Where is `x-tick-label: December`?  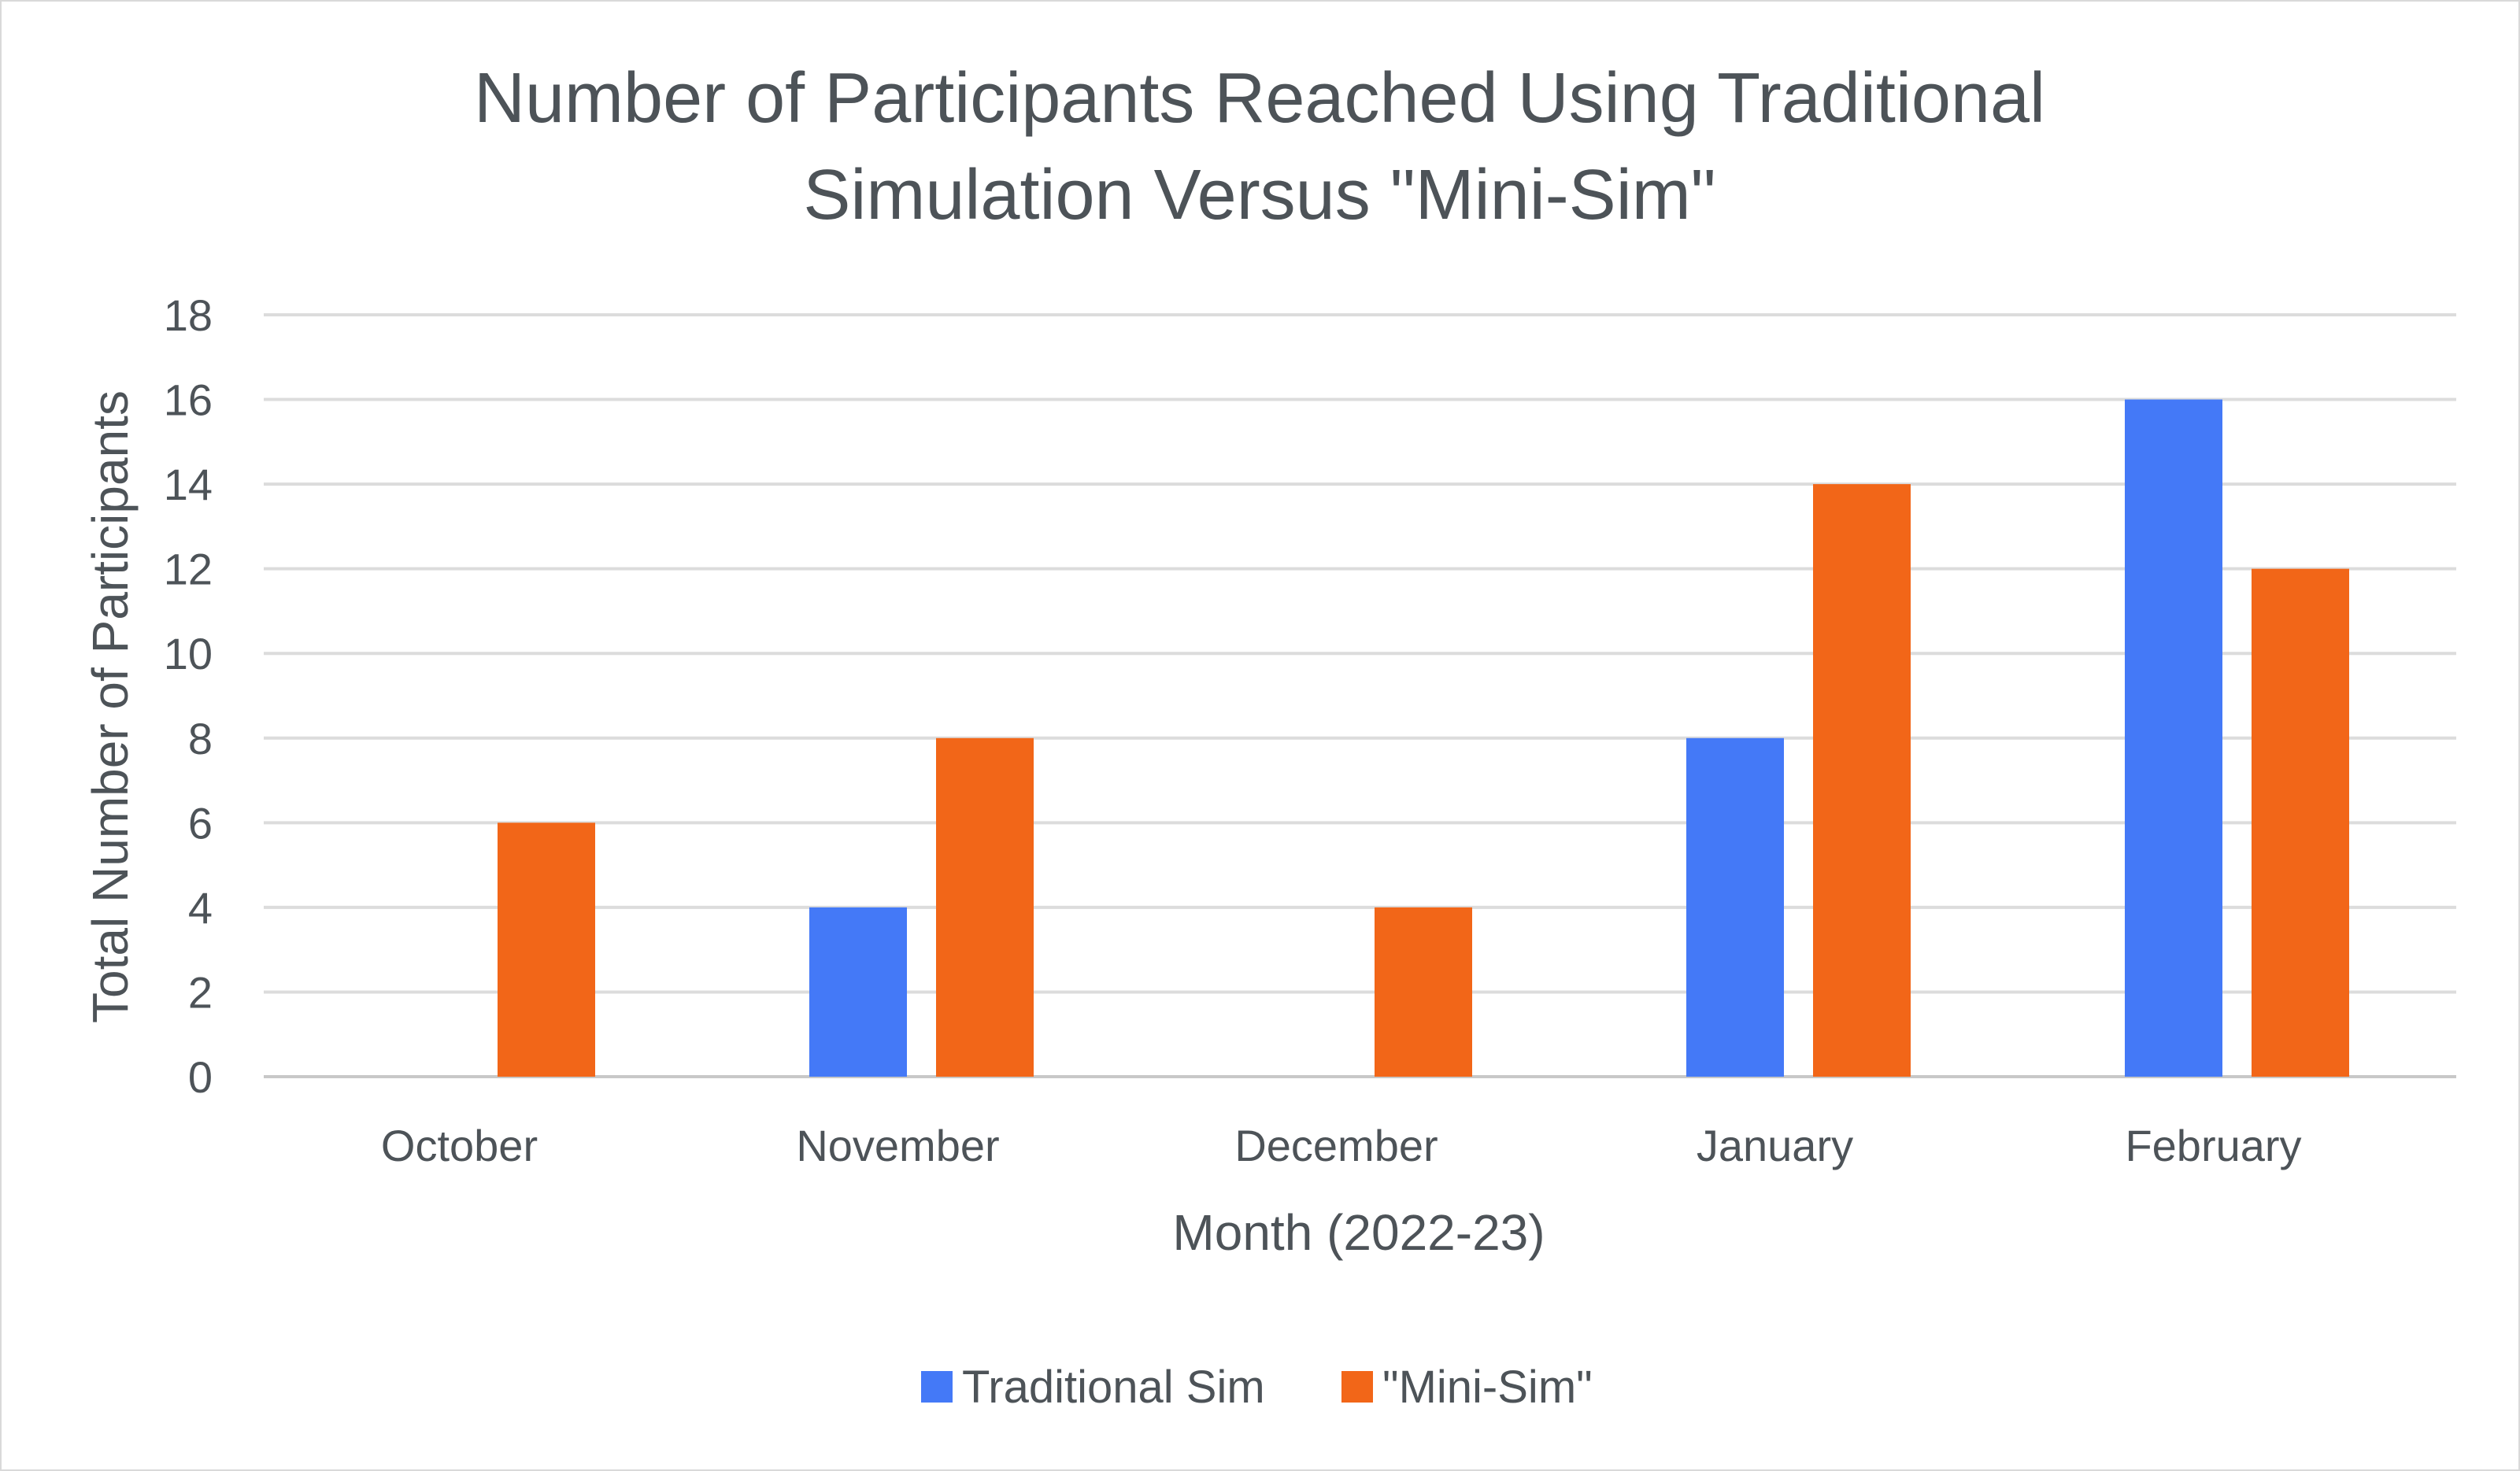
x-tick-label: December is located at coordinates (1336, 1145).